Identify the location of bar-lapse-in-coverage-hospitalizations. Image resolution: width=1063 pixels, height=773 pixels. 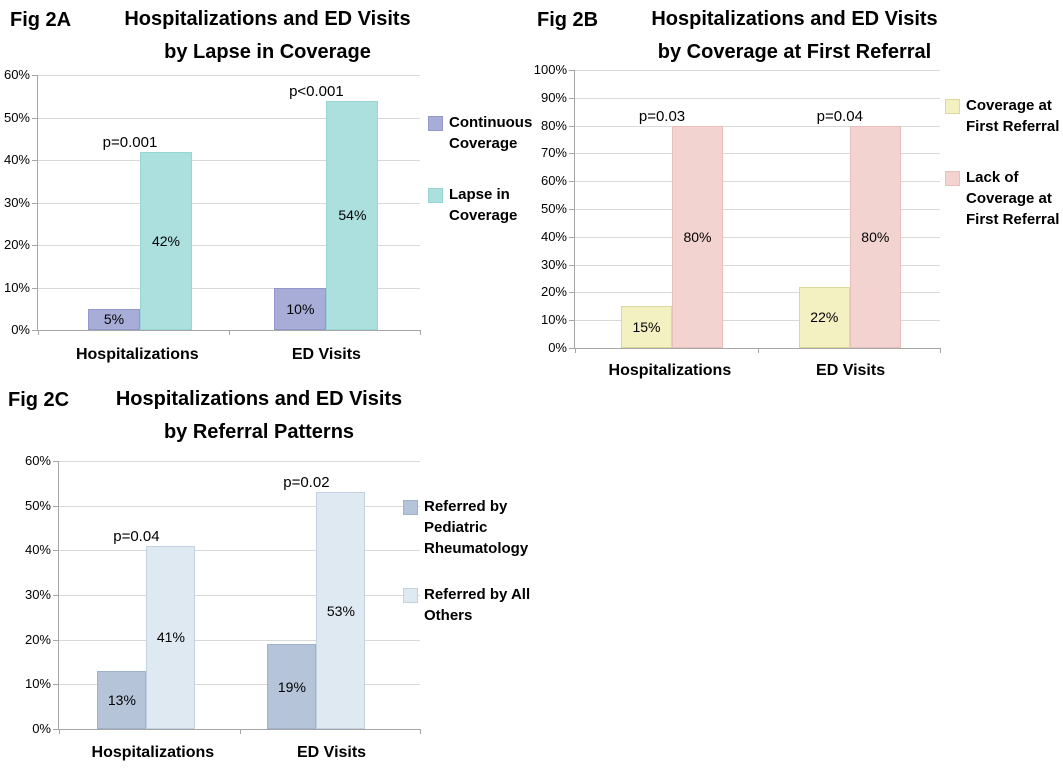
(166, 240).